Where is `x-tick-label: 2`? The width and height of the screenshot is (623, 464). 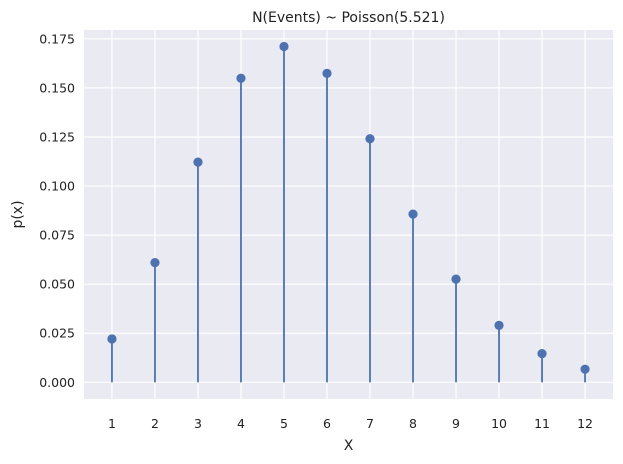
x-tick-label: 2 is located at coordinates (155, 423).